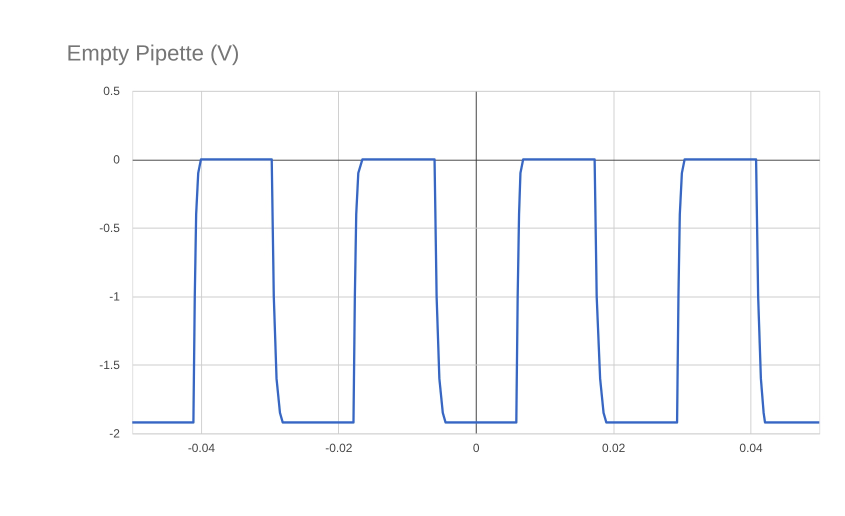  I want to click on y-tick-label: -1, so click(114, 297).